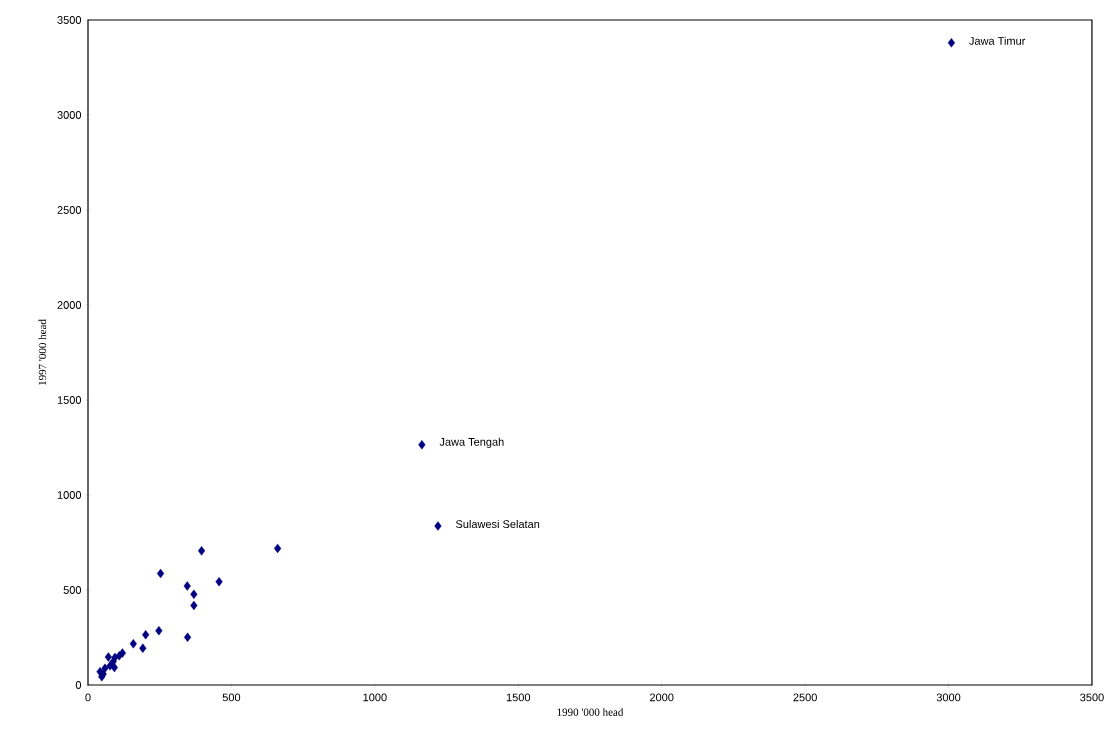 The width and height of the screenshot is (1113, 746). Describe the element at coordinates (948, 697) in the screenshot. I see `x-tick-label: 3000` at that location.